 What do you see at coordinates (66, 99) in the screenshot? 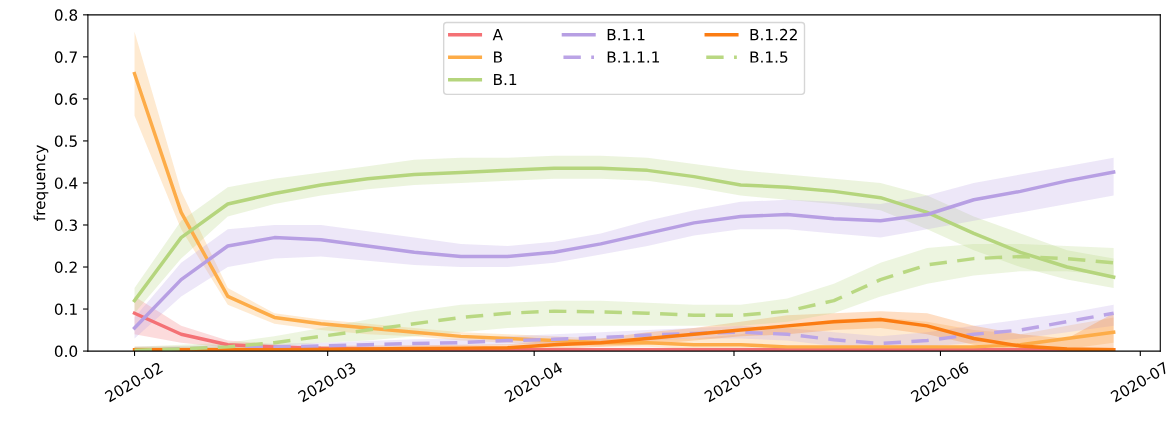
I see `y-tick-label: 0.6` at bounding box center [66, 99].